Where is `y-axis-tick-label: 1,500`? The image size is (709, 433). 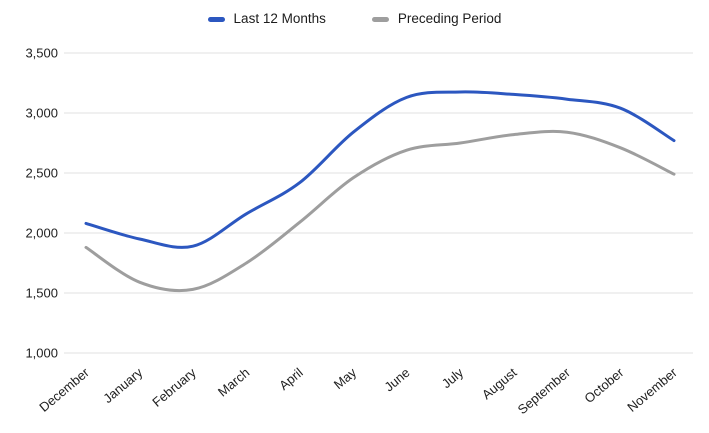
y-axis-tick-label: 1,500 is located at coordinates (41, 293).